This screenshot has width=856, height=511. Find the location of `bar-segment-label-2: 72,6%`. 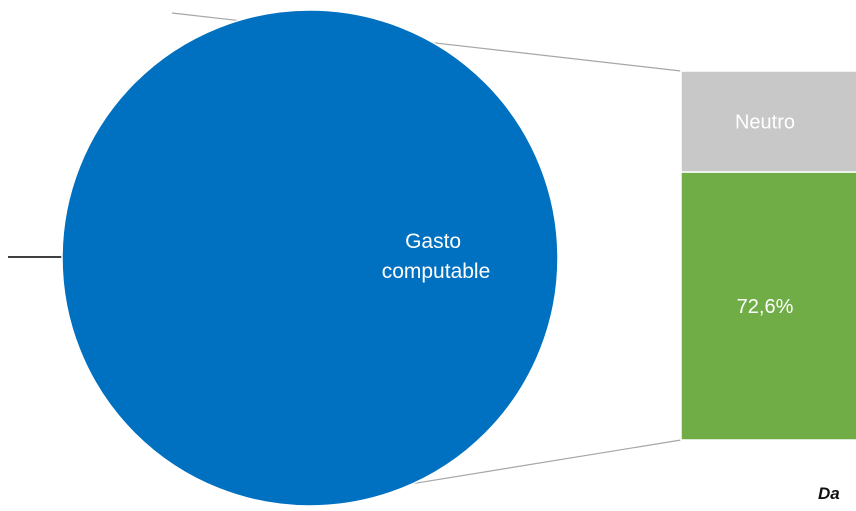

bar-segment-label-2: 72,6% is located at coordinates (765, 307).